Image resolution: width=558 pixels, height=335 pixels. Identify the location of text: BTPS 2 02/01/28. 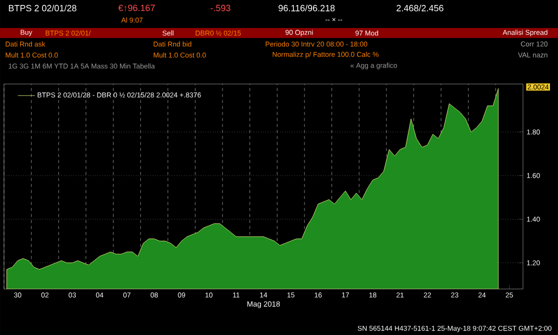
(42, 8).